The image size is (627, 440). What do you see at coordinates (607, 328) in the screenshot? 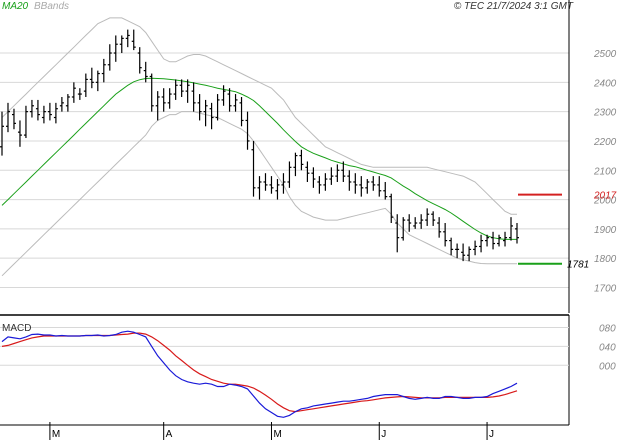
I see `macd-tick-label: 080` at bounding box center [607, 328].